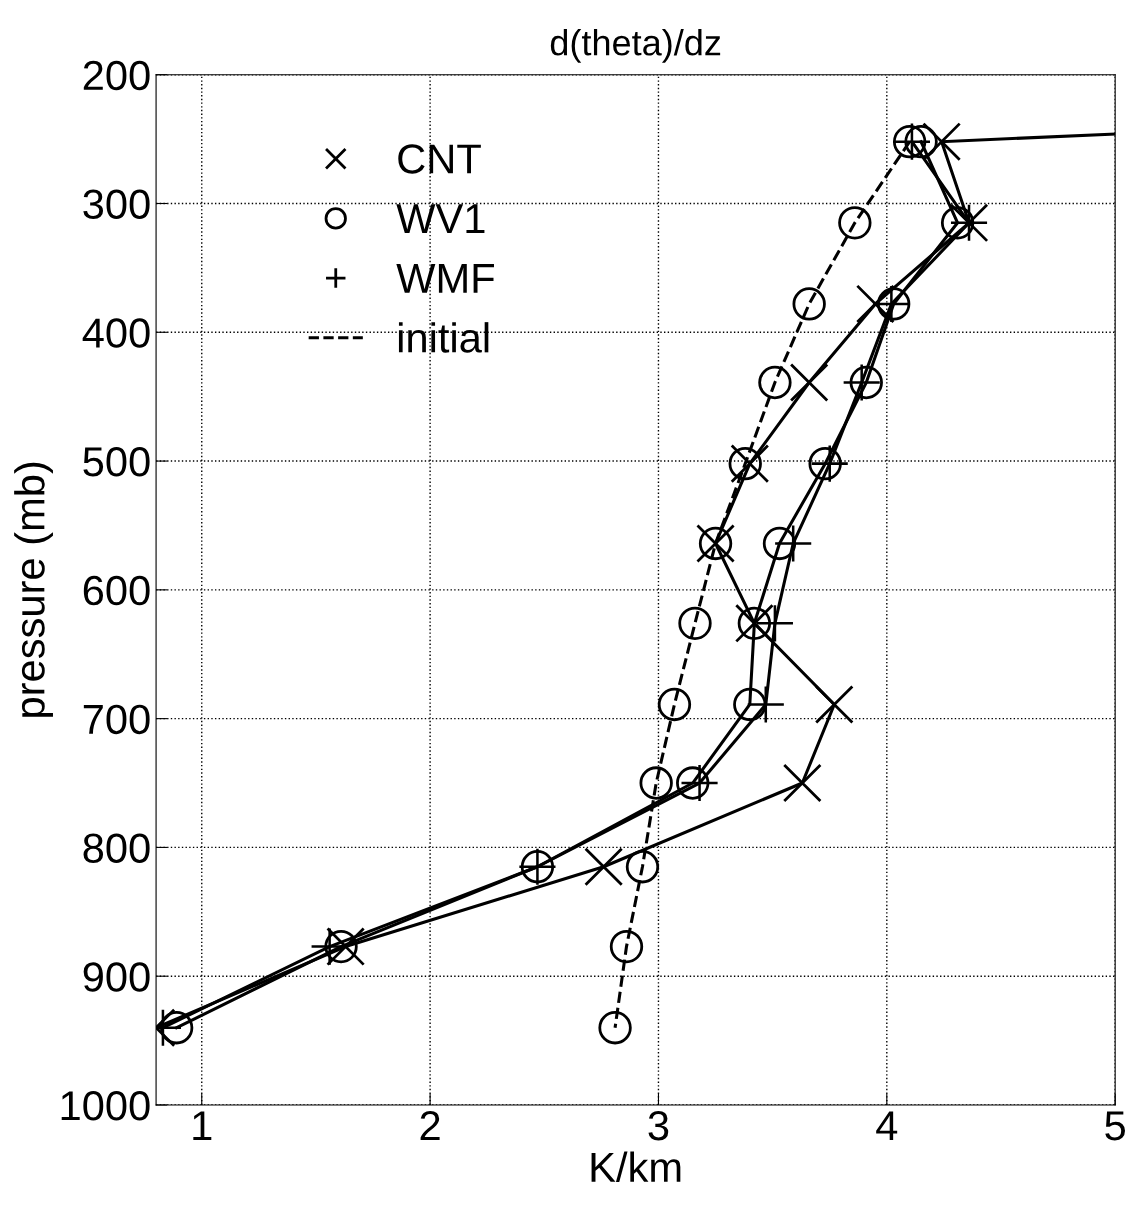 This screenshot has width=1131, height=1205. What do you see at coordinates (635, 46) in the screenshot?
I see `chart-title: d(theta)/dz` at bounding box center [635, 46].